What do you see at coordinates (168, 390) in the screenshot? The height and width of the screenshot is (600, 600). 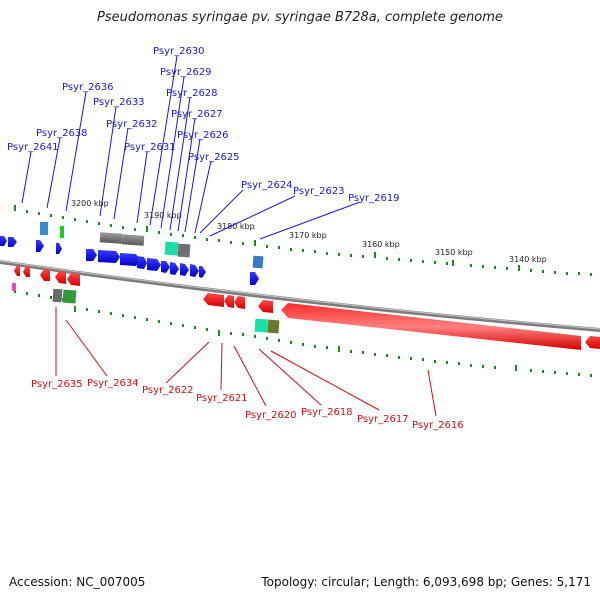 I see `gene-label-reverse: Psyr_2622` at bounding box center [168, 390].